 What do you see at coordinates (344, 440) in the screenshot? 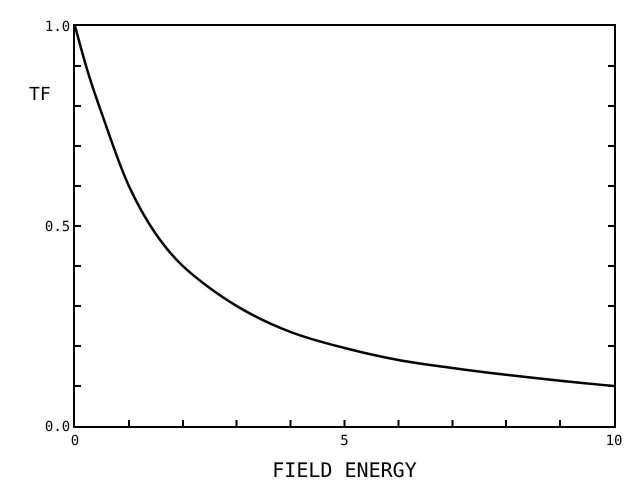
I see `x-tick-label: 5` at bounding box center [344, 440].